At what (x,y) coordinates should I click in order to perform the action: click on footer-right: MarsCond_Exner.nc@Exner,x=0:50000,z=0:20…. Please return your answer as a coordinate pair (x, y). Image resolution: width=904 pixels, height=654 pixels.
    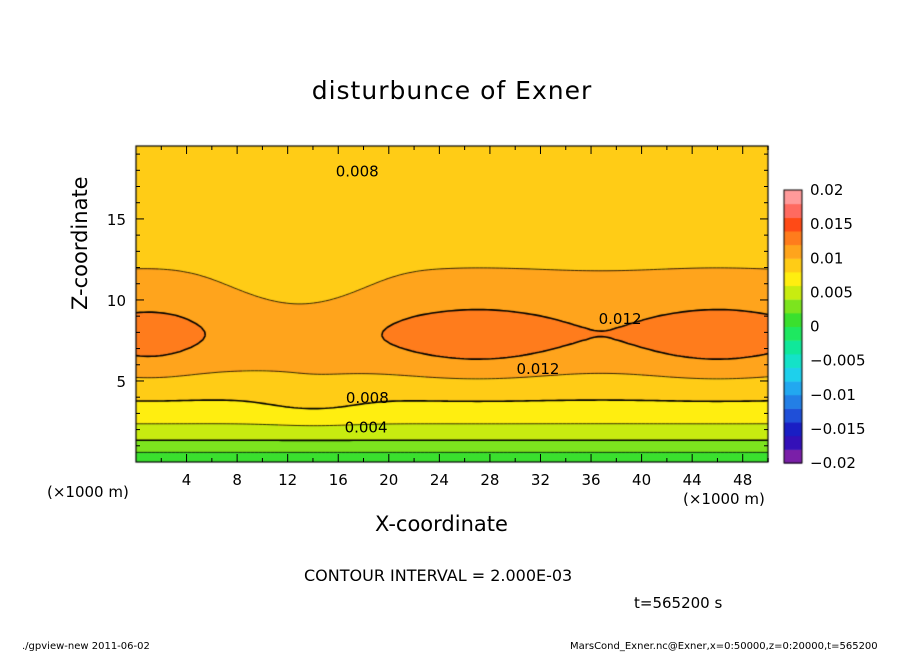
    Looking at the image, I should click on (724, 646).